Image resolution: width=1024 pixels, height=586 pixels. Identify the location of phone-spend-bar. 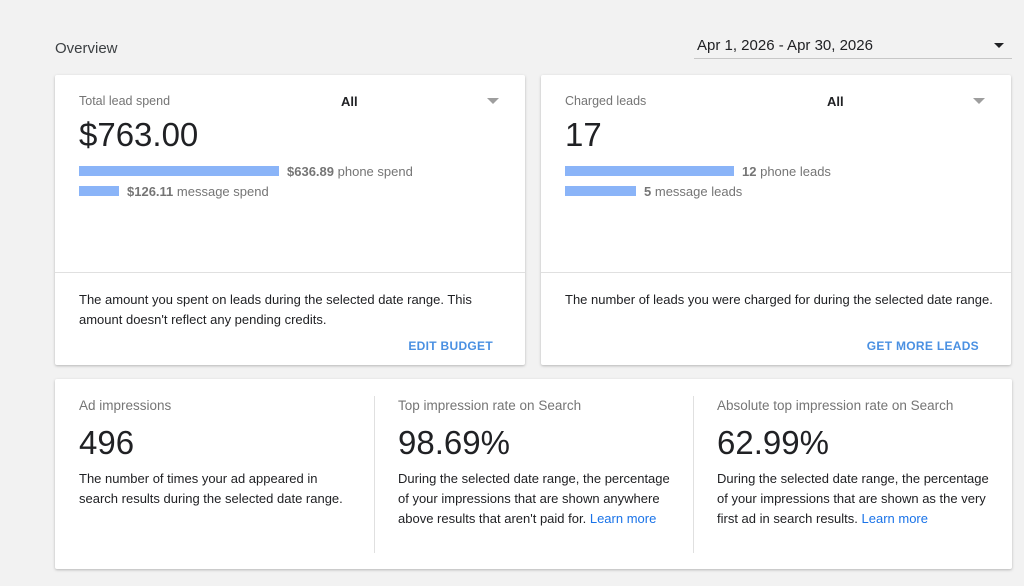
(179, 171).